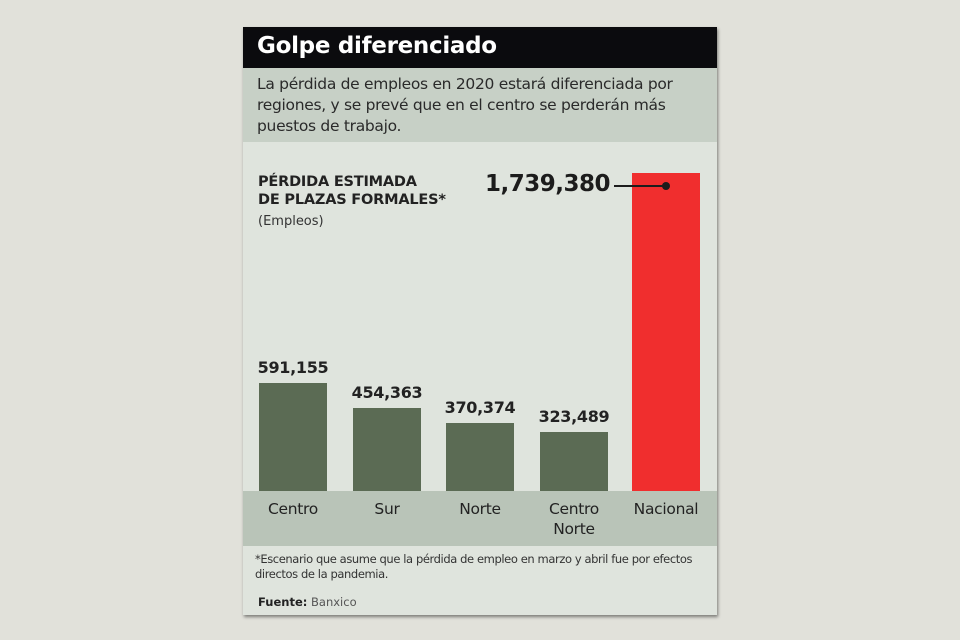 The width and height of the screenshot is (960, 640). I want to click on bar-sur, so click(387, 449).